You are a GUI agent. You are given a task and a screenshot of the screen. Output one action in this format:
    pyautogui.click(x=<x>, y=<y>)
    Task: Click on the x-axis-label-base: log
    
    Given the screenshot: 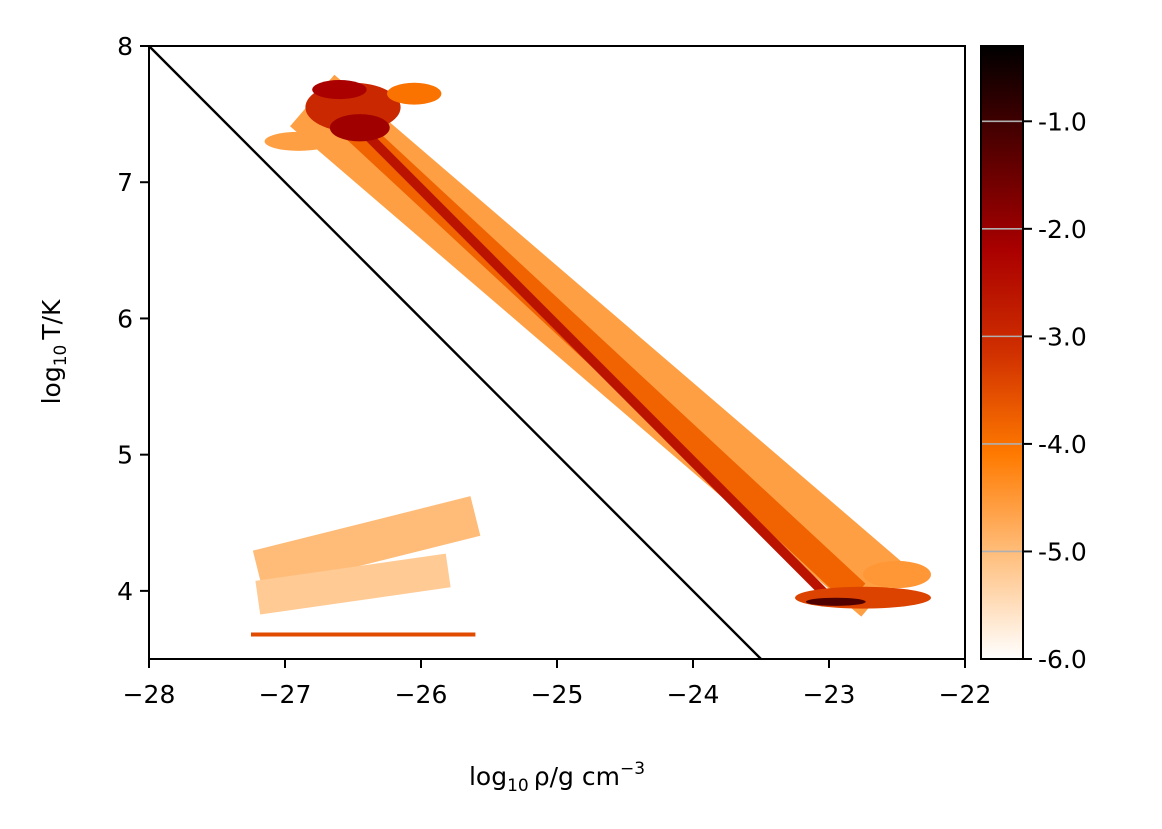 What is the action you would take?
    pyautogui.click(x=488, y=776)
    